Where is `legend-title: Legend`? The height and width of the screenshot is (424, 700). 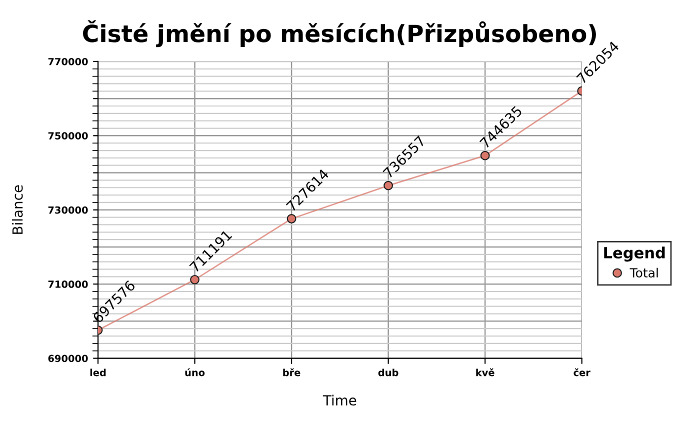
legend-title: Legend is located at coordinates (634, 254).